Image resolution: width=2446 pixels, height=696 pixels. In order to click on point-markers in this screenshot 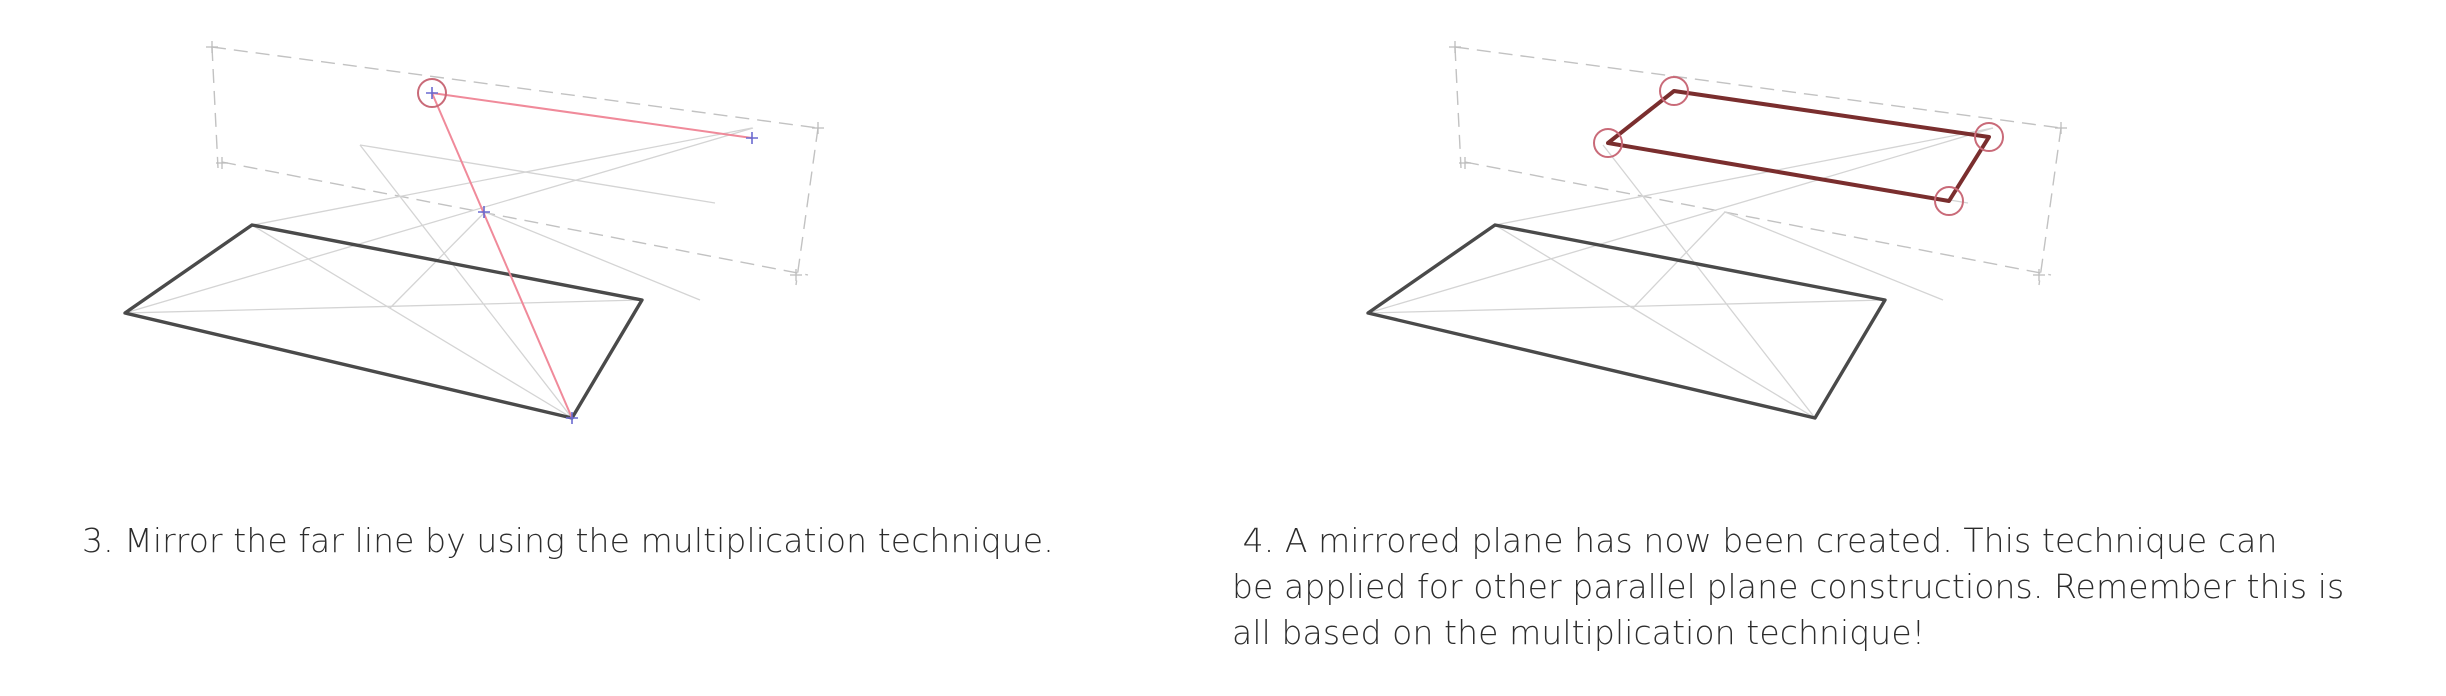, I will do `click(592, 255)`.